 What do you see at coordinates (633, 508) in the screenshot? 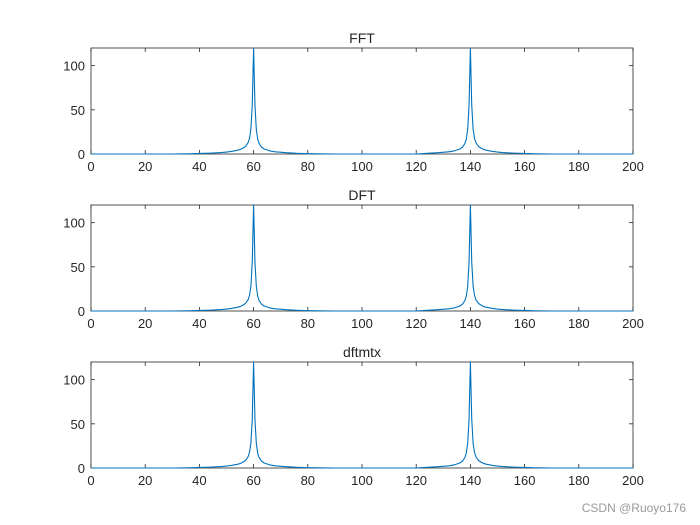
I see `watermark: CSDN @Ruoyo176` at bounding box center [633, 508].